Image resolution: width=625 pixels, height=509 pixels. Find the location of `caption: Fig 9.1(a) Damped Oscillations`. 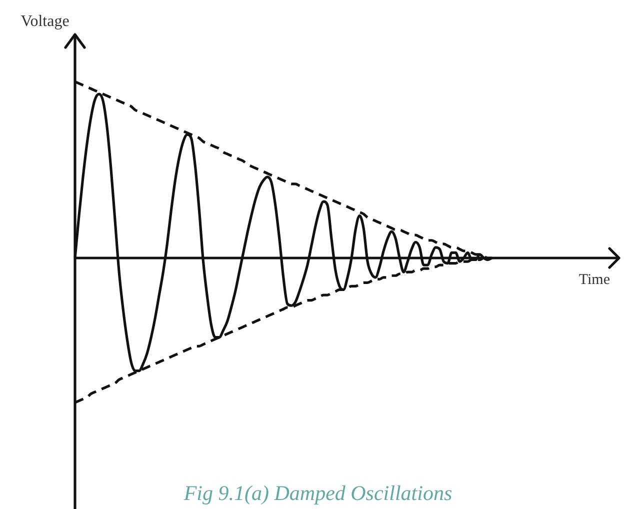

caption: Fig 9.1(a) Damped Oscillations is located at coordinates (317, 493).